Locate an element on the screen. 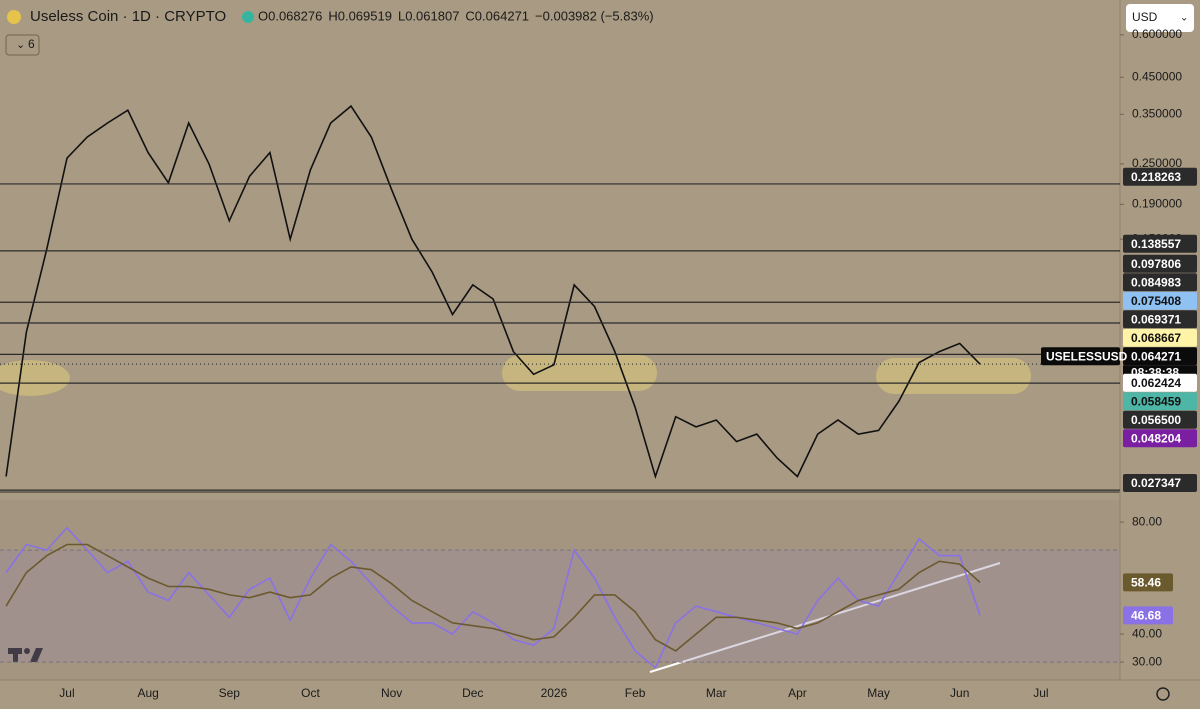  indicator-toggle is located at coordinates (22, 45).